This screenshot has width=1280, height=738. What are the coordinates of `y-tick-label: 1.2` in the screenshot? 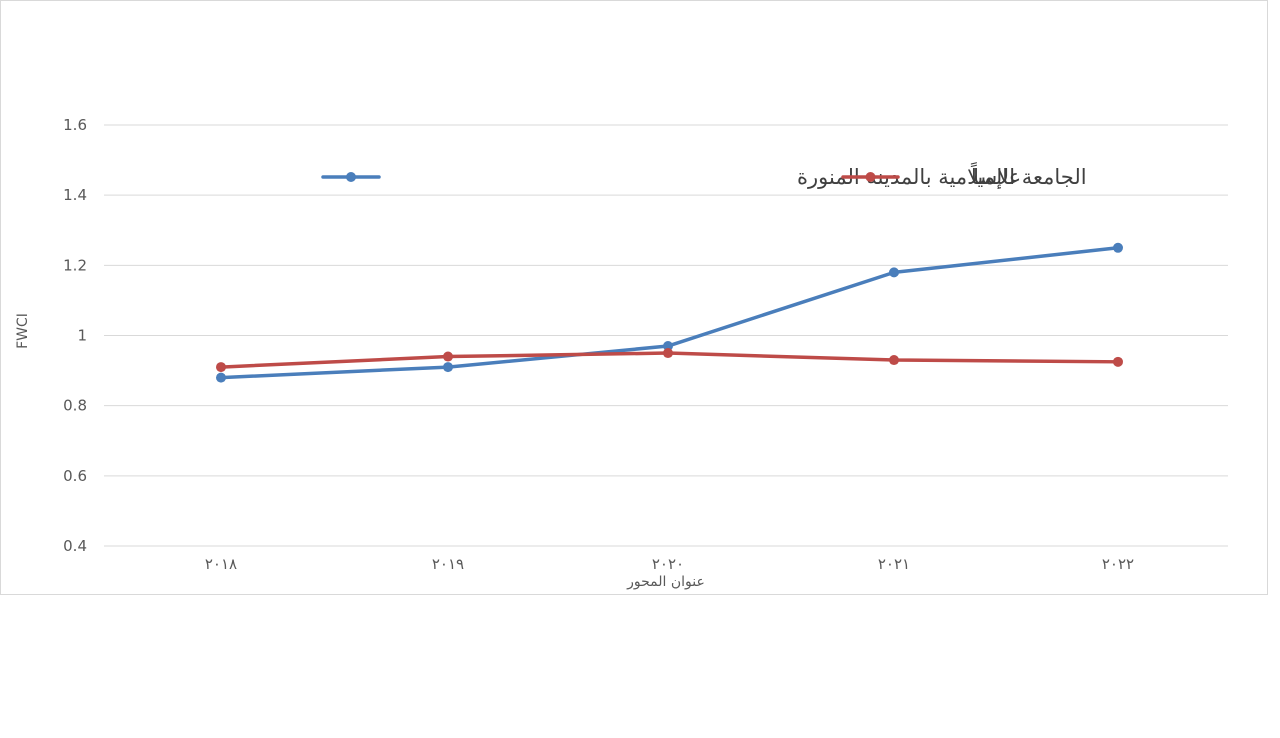 It's located at (75, 265).